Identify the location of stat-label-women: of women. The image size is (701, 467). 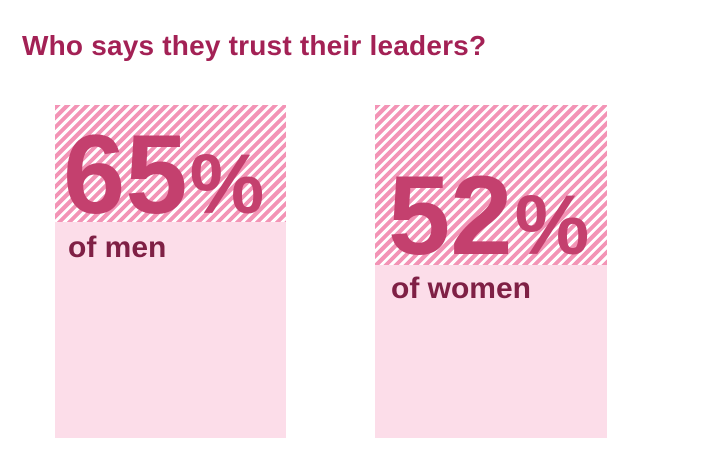
(461, 288).